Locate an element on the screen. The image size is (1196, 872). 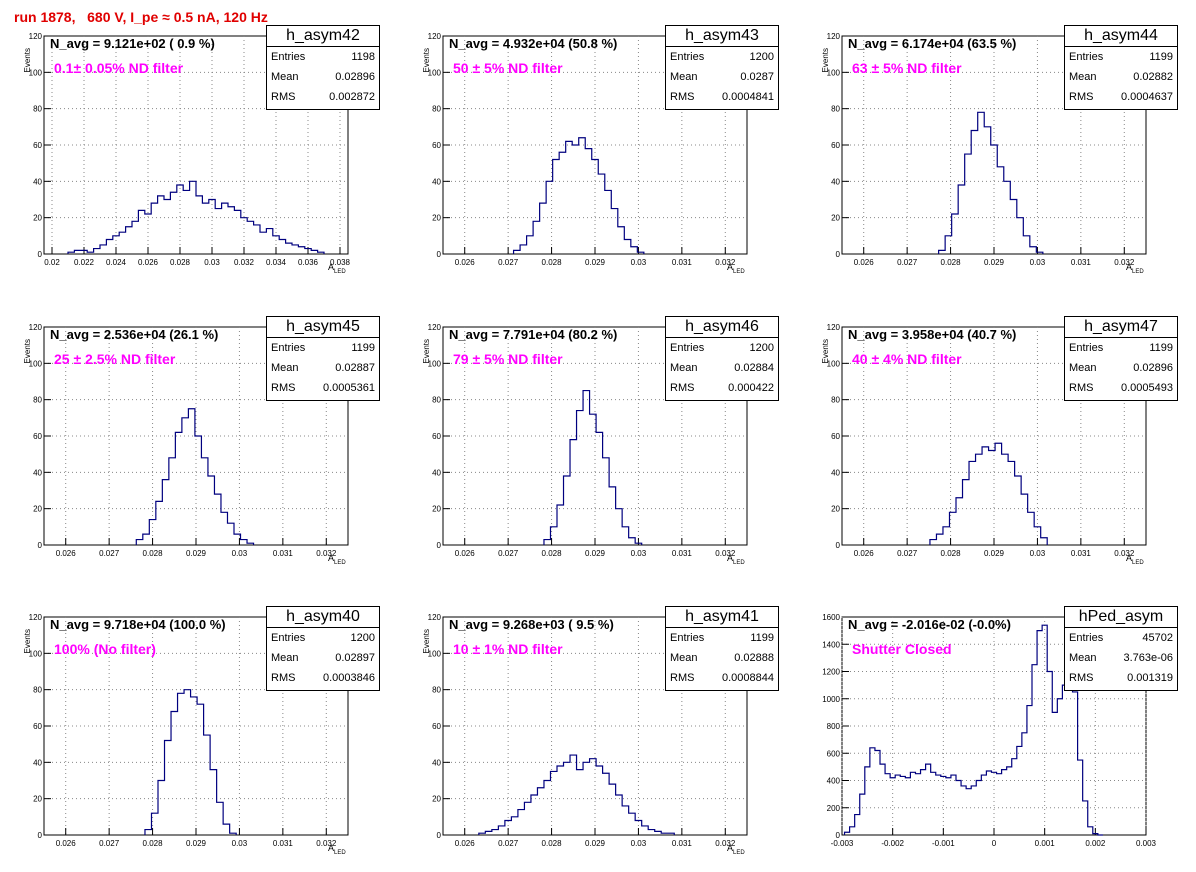
stats-value-mean: 0.02884 is located at coordinates (754, 368).